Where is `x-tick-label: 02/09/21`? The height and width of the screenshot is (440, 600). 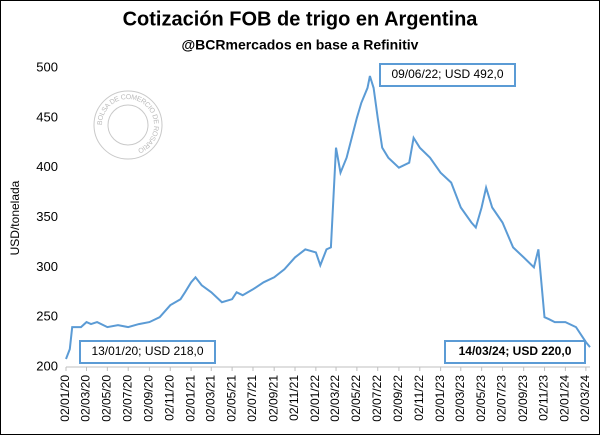 x-tick-label: 02/09/21 is located at coordinates (273, 398).